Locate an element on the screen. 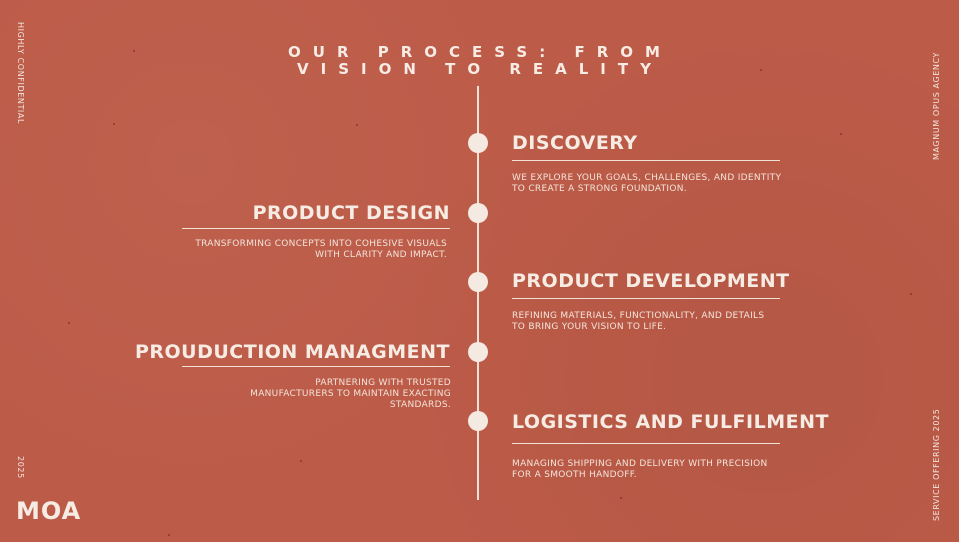 The width and height of the screenshot is (959, 542). timeline-dot-production-management is located at coordinates (478, 352).